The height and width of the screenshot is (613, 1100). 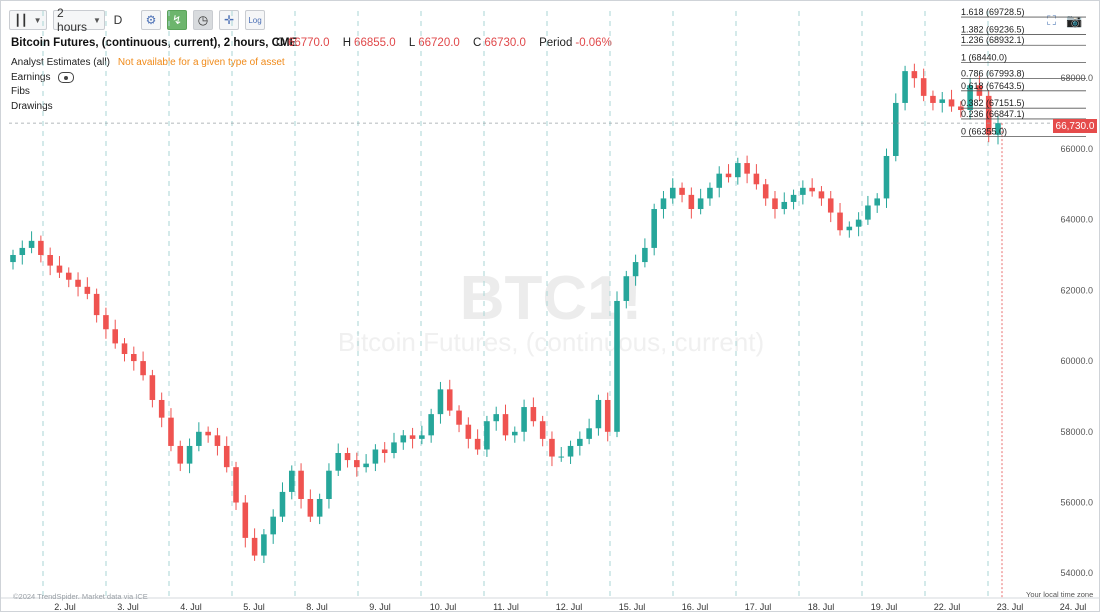 What do you see at coordinates (191, 607) in the screenshot?
I see `x-tick-label: 4. Jul` at bounding box center [191, 607].